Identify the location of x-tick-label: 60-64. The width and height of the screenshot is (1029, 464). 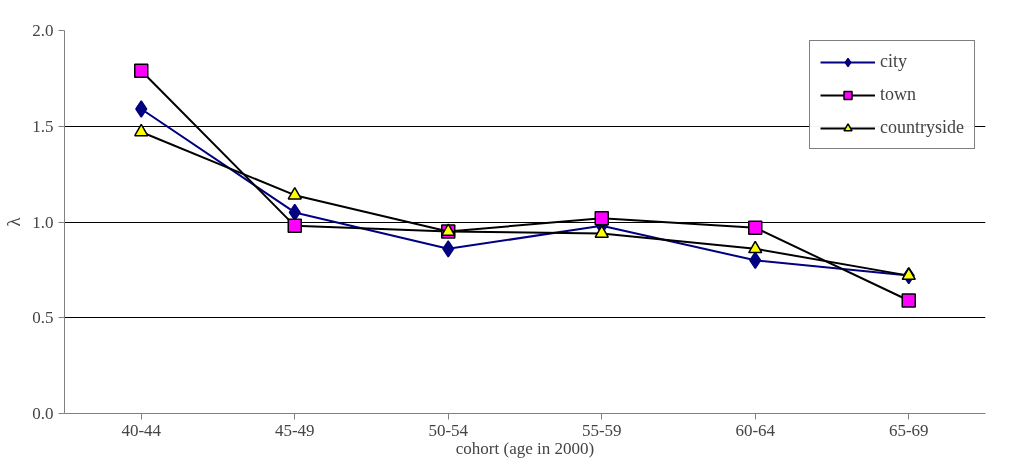
(755, 430).